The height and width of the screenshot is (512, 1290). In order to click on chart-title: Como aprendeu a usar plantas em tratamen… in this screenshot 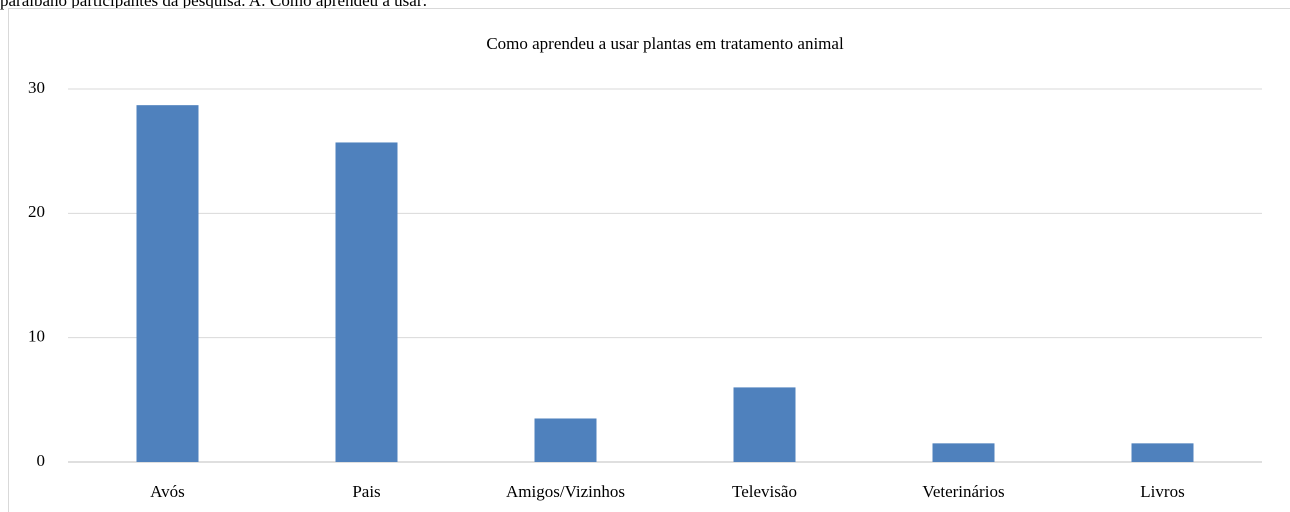, I will do `click(665, 43)`.